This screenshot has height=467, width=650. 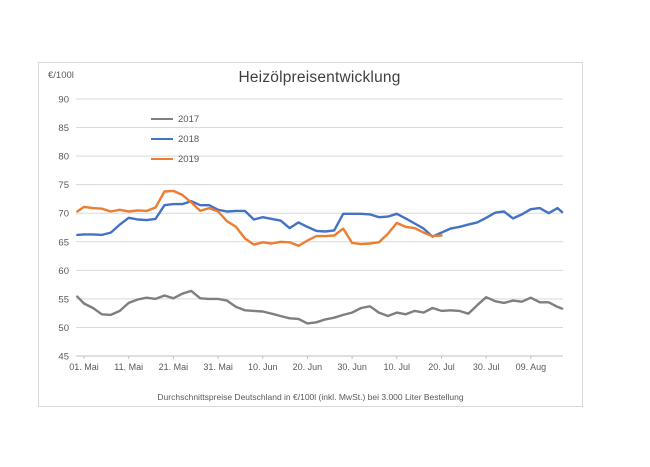 I want to click on y-tick-label-45: 45, so click(x=63, y=357).